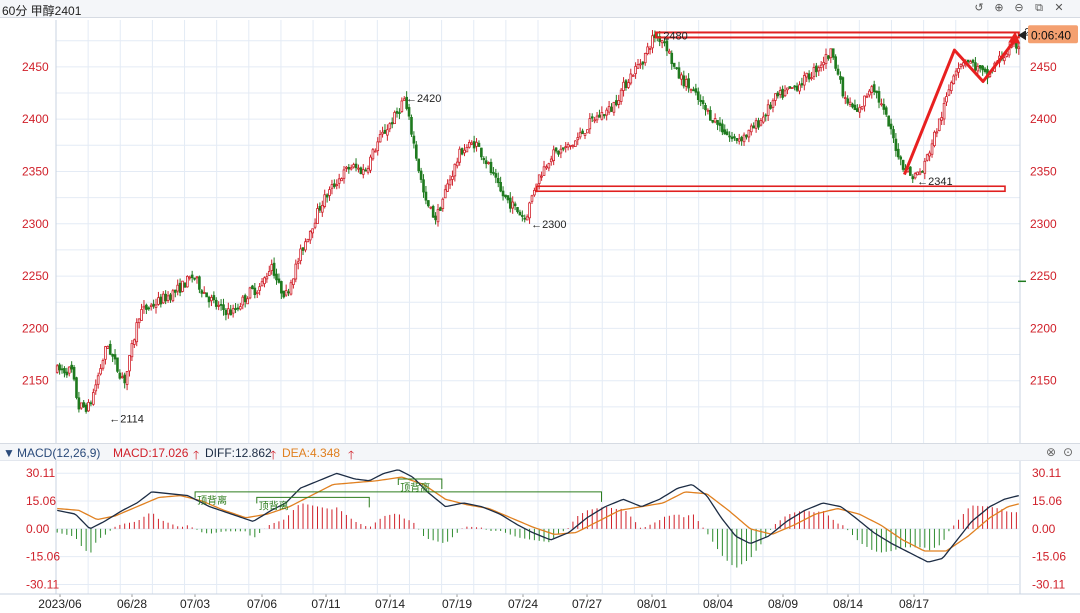  Describe the element at coordinates (1039, 8) in the screenshot. I see `window-icon: ⧉` at that location.